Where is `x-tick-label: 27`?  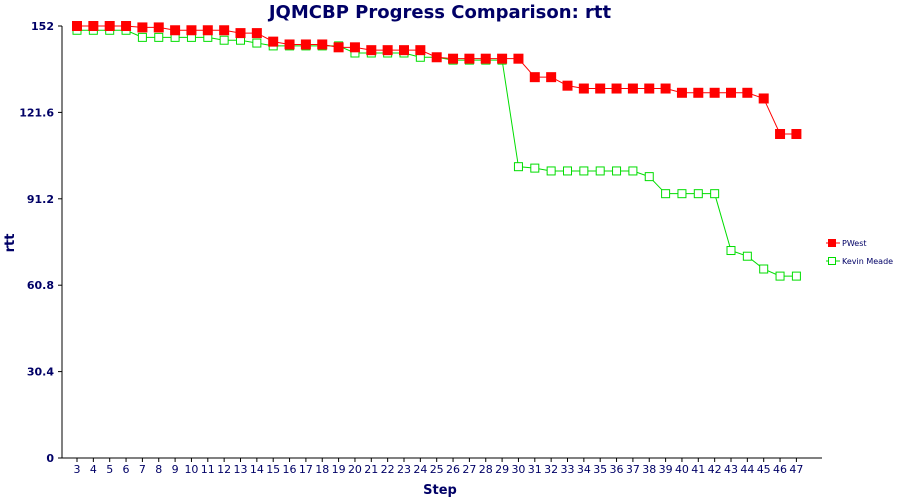 x-tick-label: 27 is located at coordinates (469, 469).